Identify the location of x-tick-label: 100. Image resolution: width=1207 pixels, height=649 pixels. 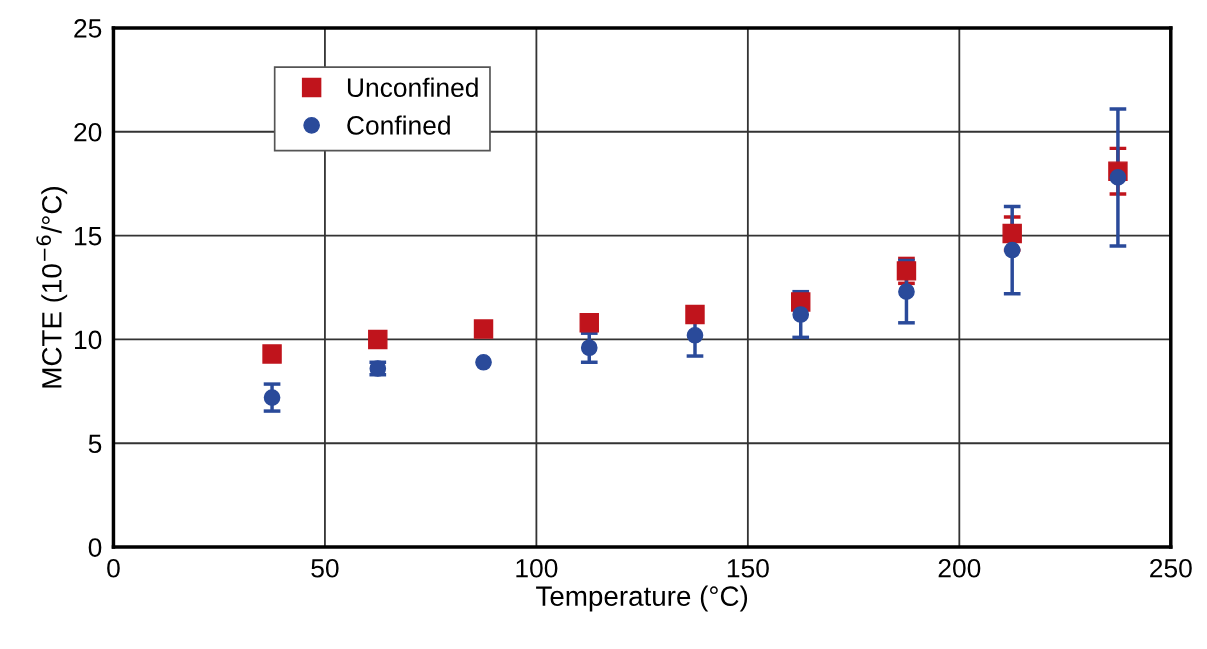
(537, 568).